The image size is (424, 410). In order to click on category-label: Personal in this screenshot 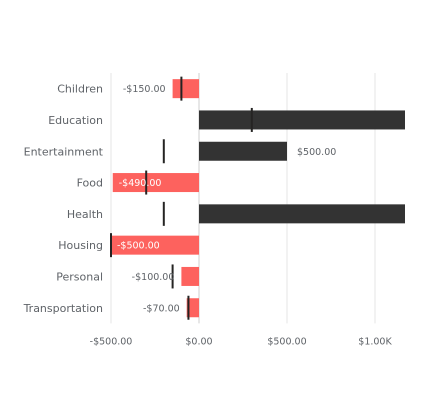, I will do `click(79, 276)`.